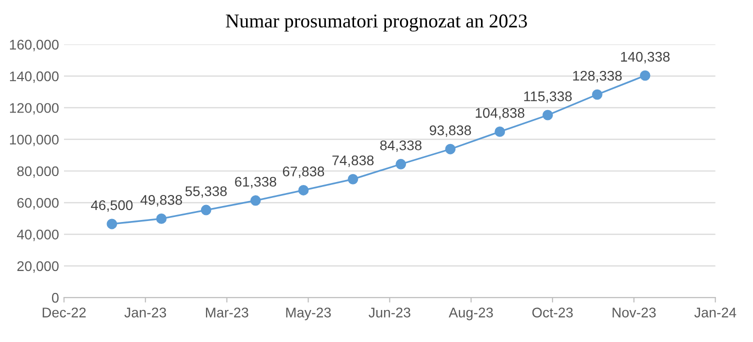  I want to click on x-tick-label: Nov-23, so click(634, 313).